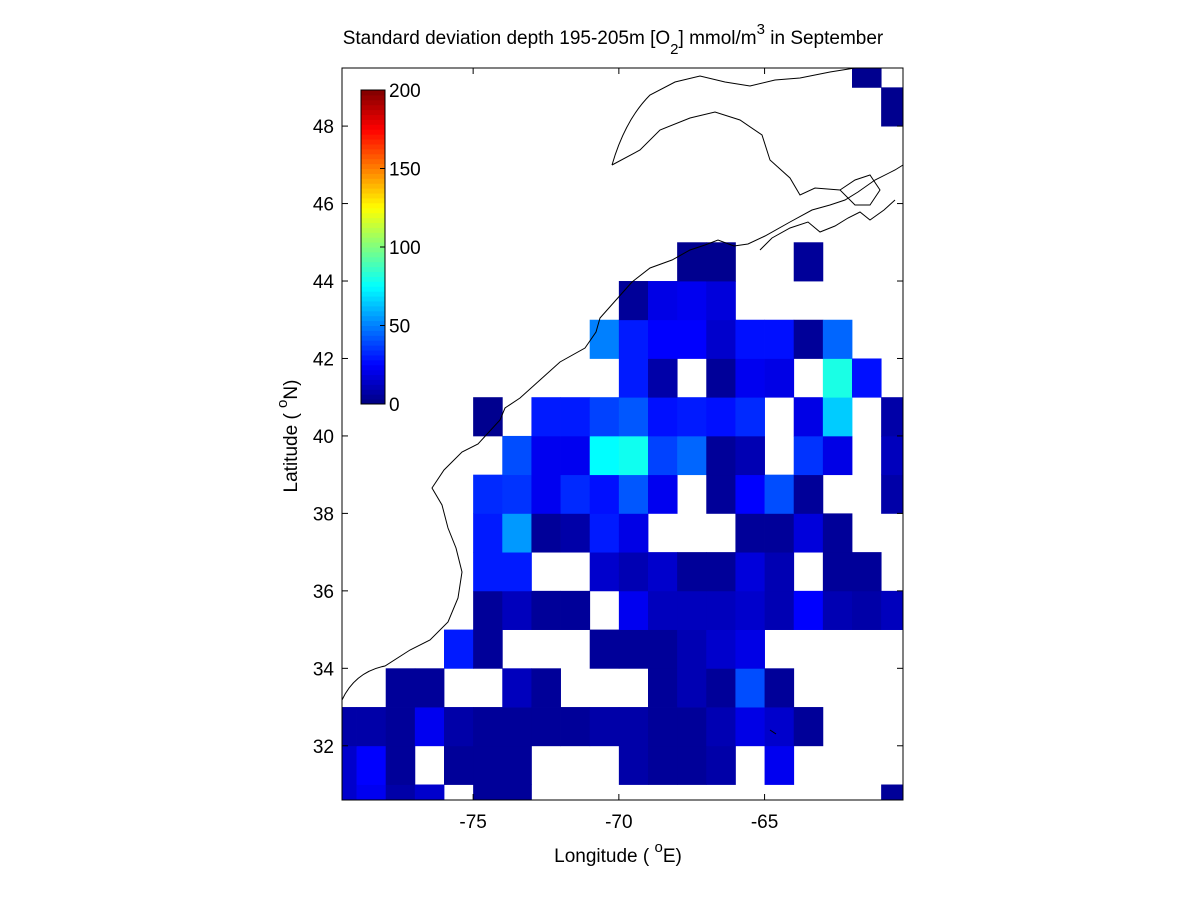  What do you see at coordinates (399, 327) in the screenshot?
I see `colorbar-tick-label: 50` at bounding box center [399, 327].